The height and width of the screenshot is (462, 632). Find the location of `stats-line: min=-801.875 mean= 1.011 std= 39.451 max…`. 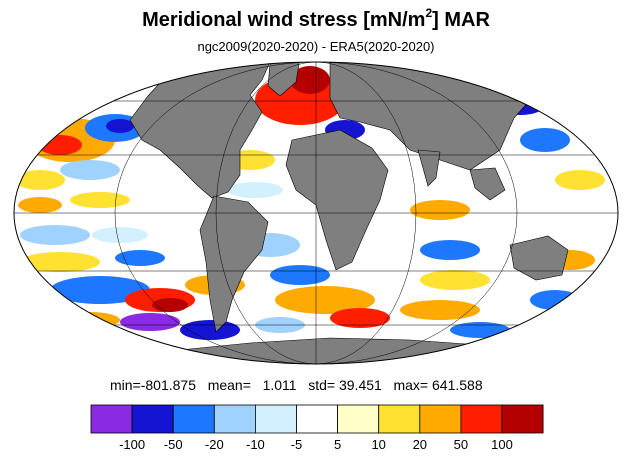

stats-line: min=-801.875 mean= 1.011 std= 39.451 max… is located at coordinates (296, 385).